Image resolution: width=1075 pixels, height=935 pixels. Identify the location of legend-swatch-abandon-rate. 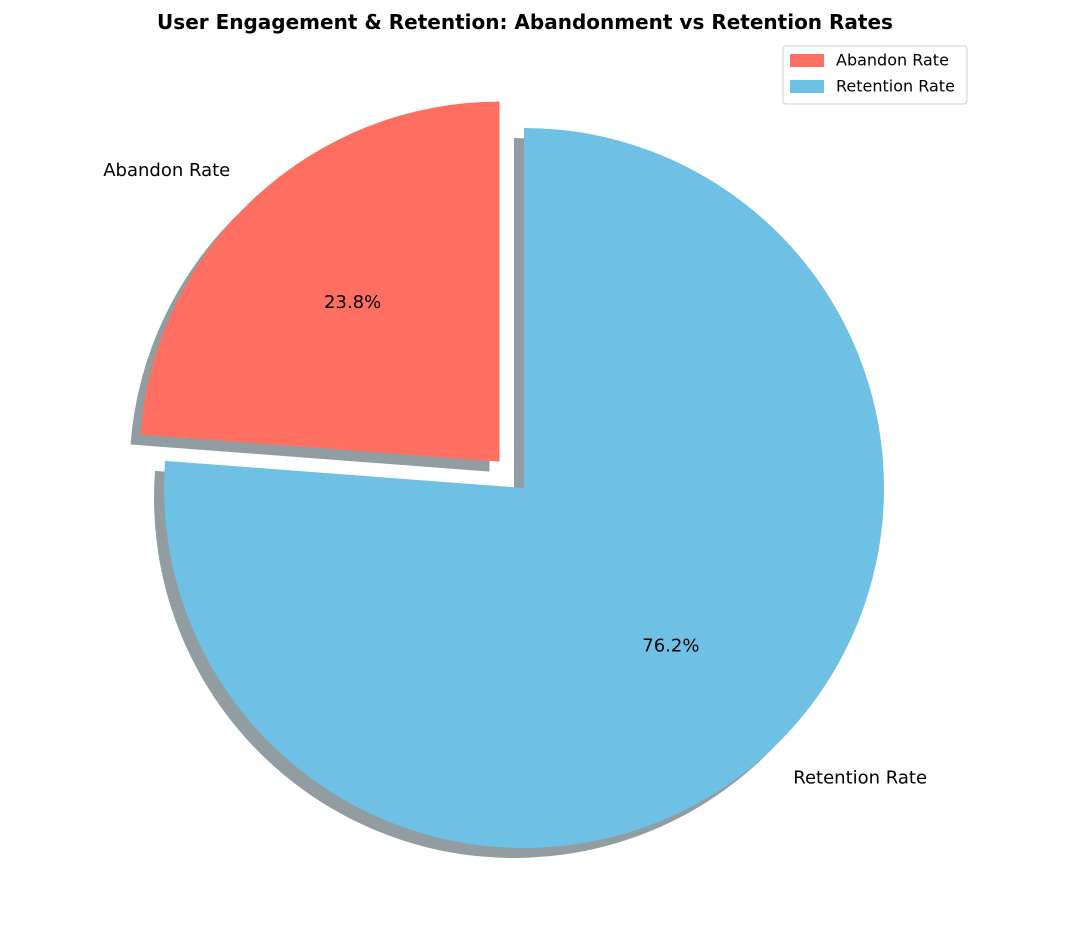
(807, 60).